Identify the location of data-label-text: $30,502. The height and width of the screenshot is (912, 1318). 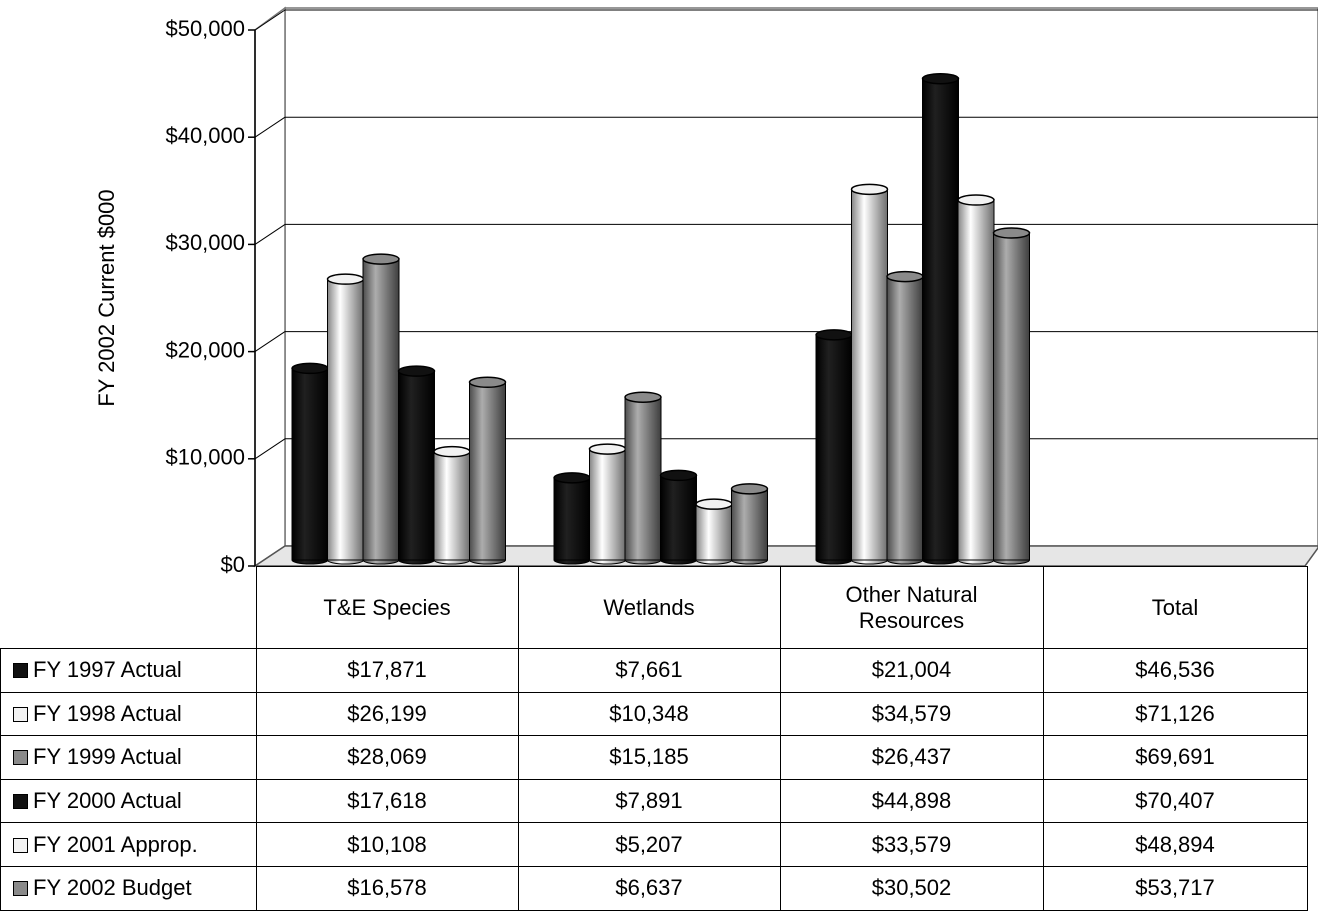
(911, 888).